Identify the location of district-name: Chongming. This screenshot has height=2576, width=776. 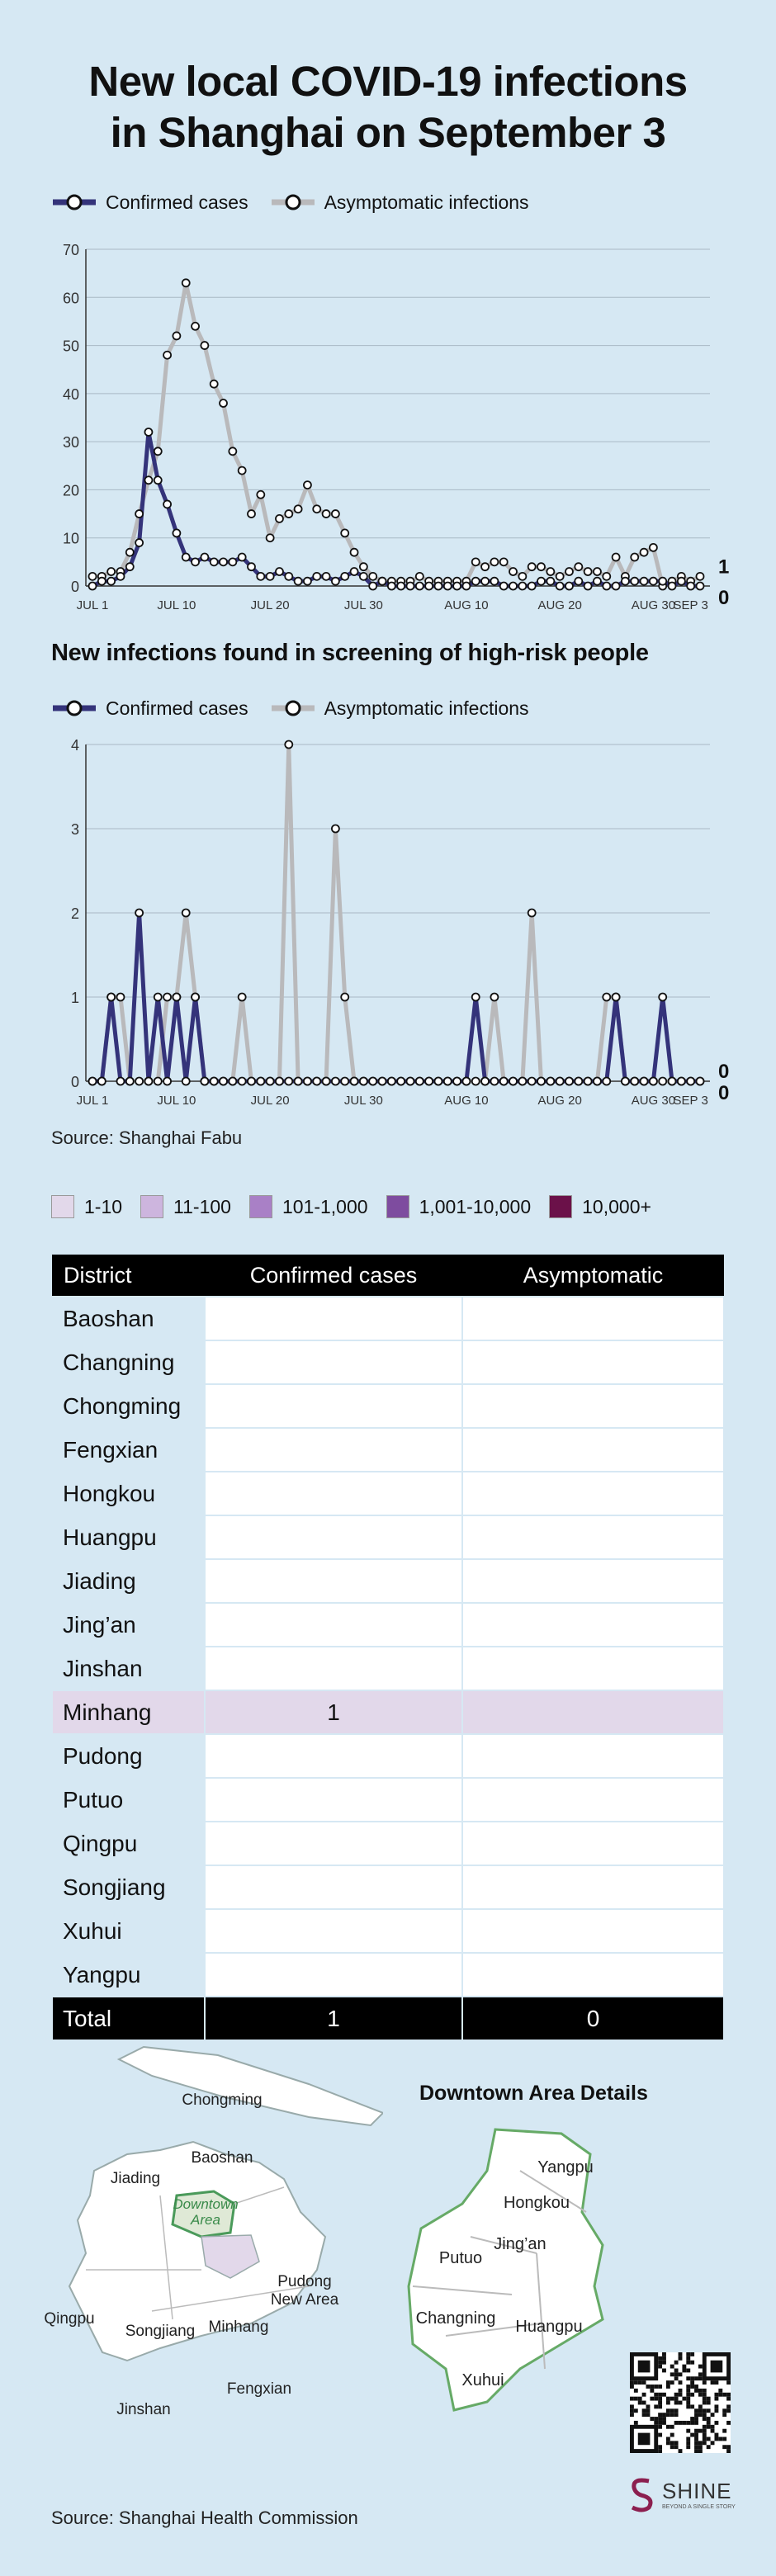
(128, 1406).